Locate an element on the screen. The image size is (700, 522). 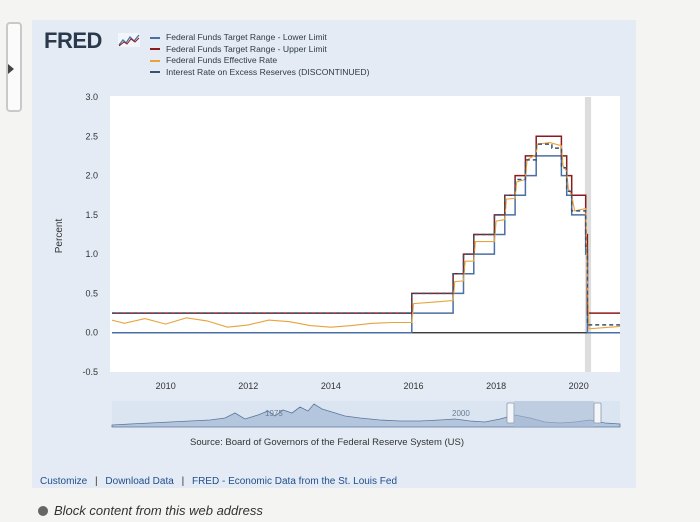
legend-item-effective: Federal Funds Effective Rate is located at coordinates (259, 61).